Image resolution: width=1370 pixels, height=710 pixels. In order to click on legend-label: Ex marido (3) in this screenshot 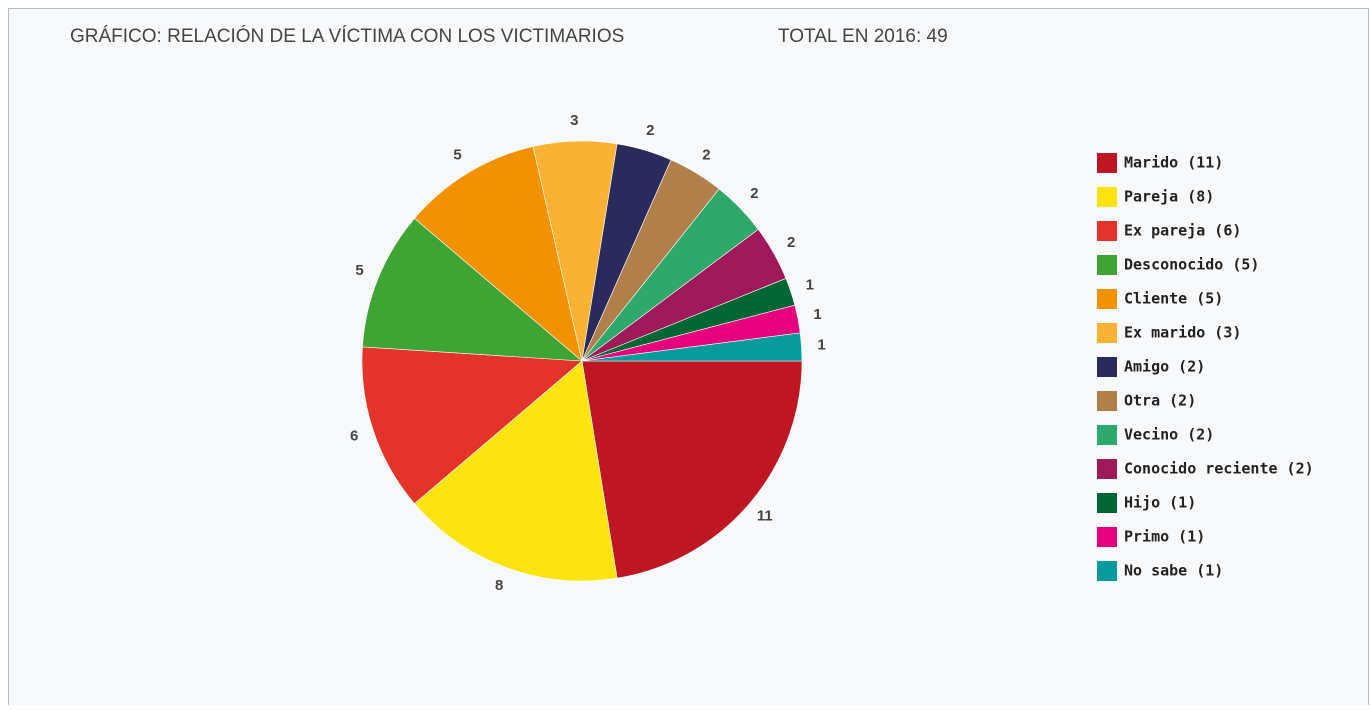, I will do `click(1182, 333)`.